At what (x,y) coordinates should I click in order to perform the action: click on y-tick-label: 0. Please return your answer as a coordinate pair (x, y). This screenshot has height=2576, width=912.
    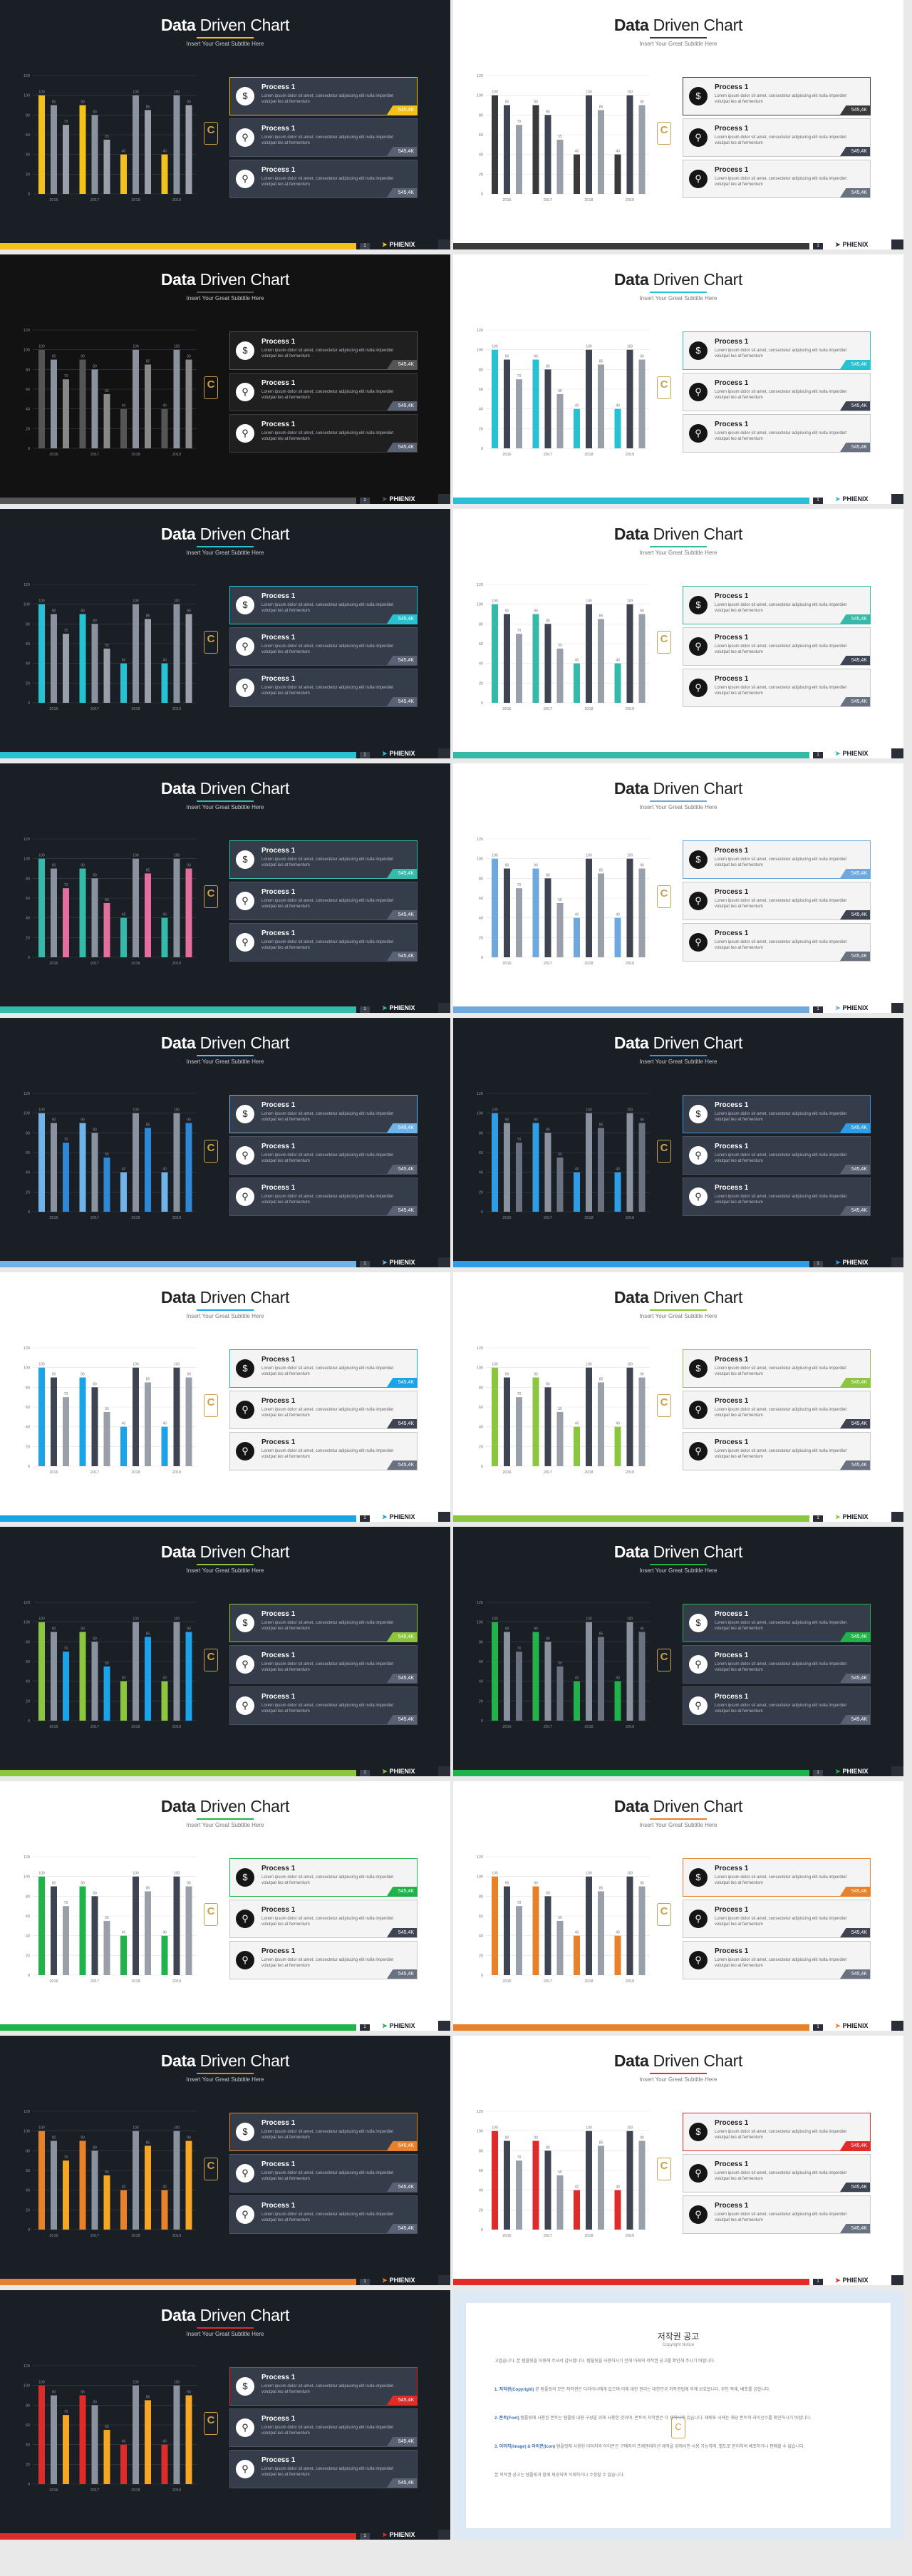
    Looking at the image, I should click on (482, 449).